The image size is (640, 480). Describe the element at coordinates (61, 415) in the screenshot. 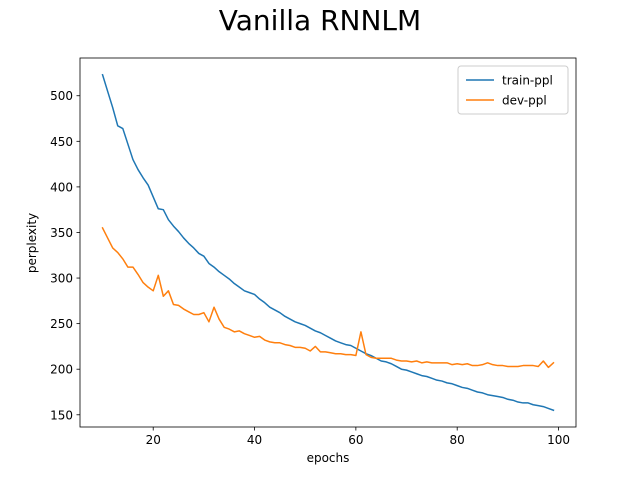

I see `y-tick-label: 150` at that location.